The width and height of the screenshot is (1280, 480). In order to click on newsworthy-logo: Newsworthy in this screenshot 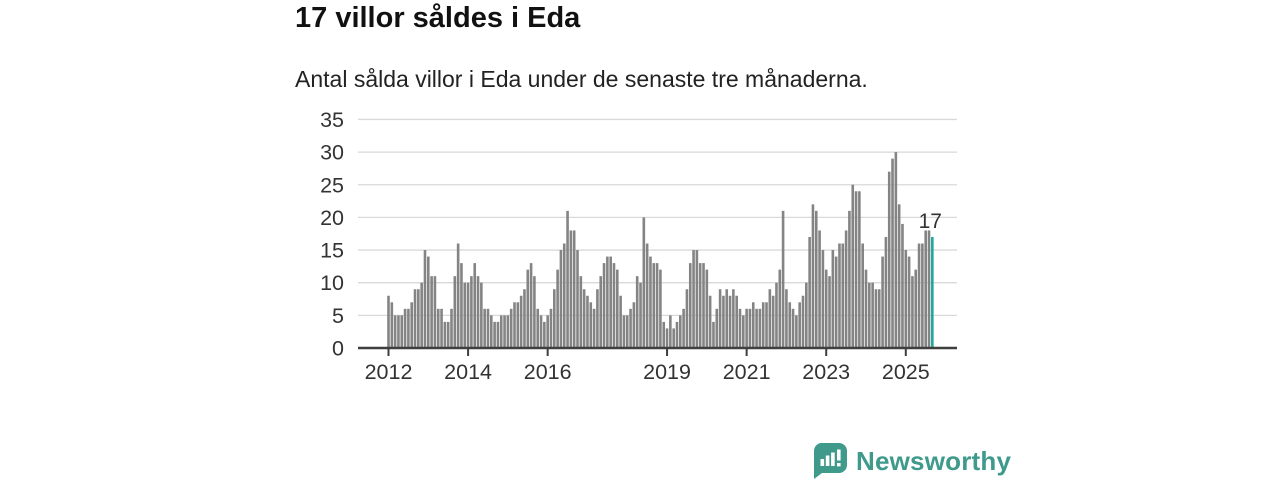, I will do `click(911, 461)`.